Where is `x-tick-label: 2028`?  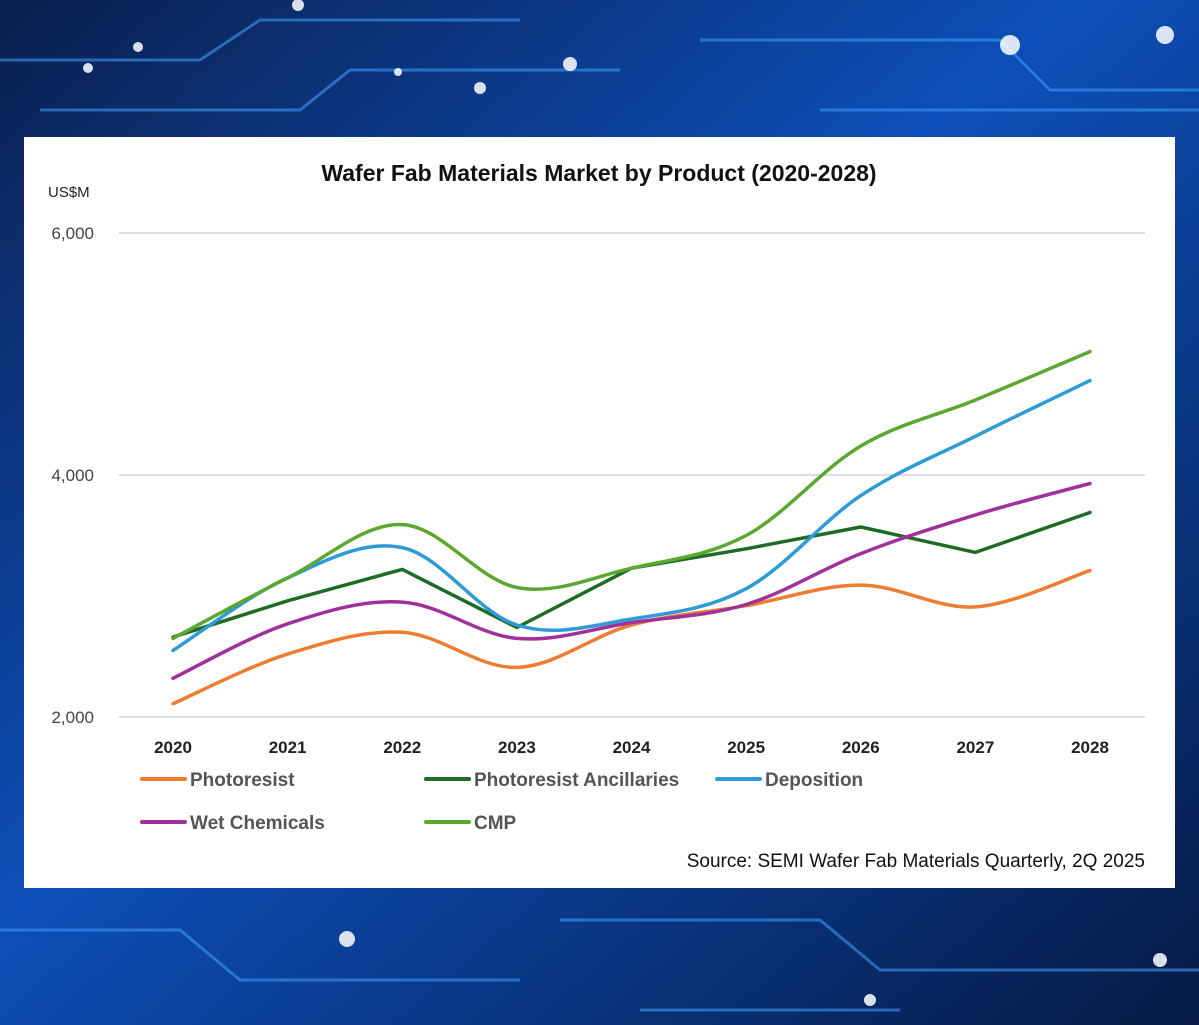
x-tick-label: 2028 is located at coordinates (1090, 747).